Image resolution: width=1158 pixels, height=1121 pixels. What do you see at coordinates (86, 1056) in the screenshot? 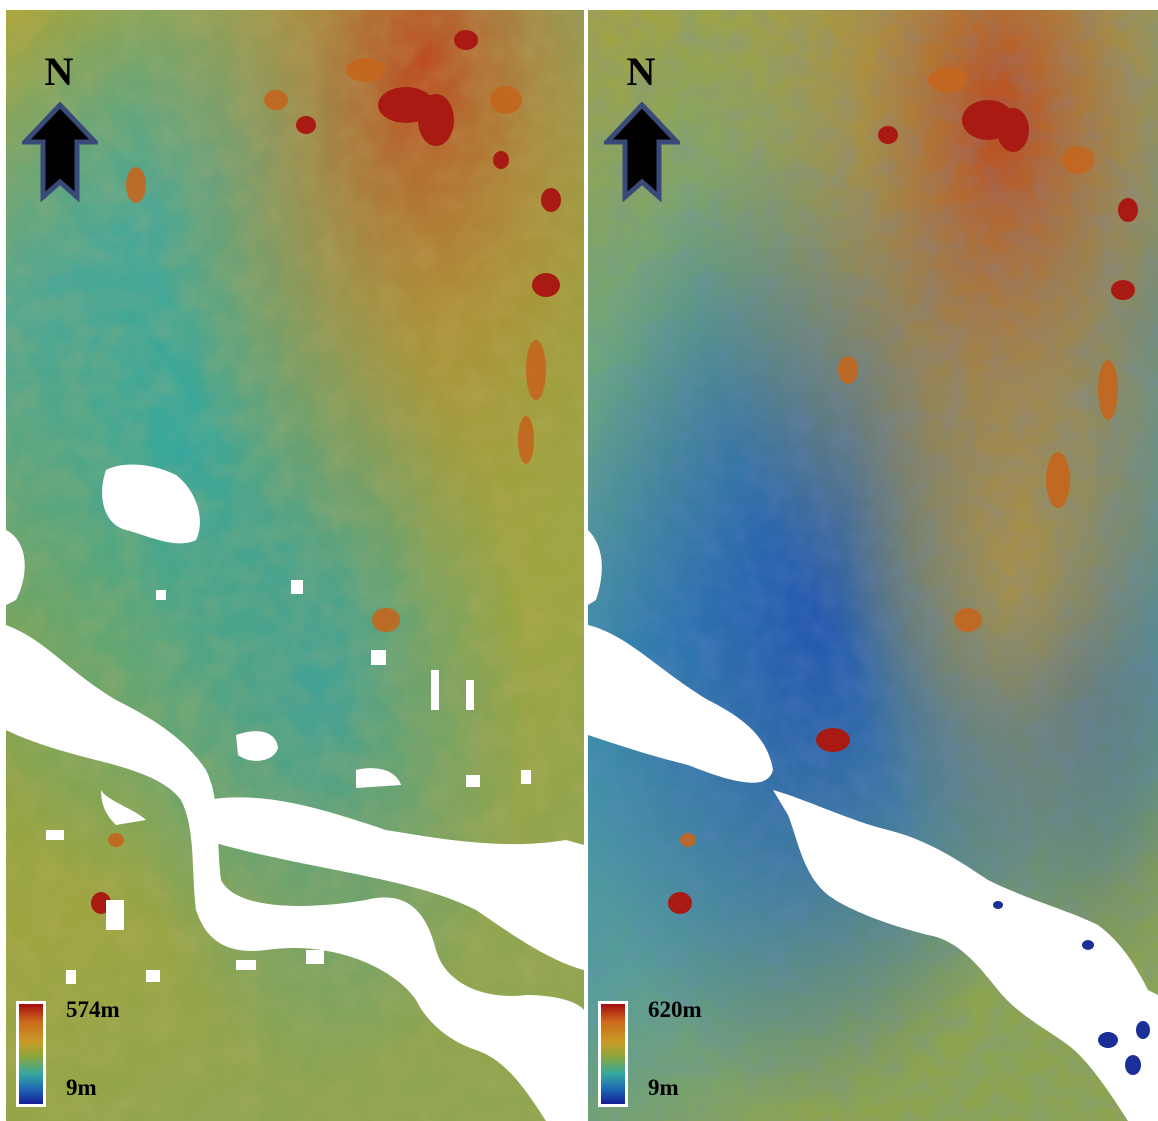
I see `elevation-legend-left: 574m 9m` at bounding box center [86, 1056].